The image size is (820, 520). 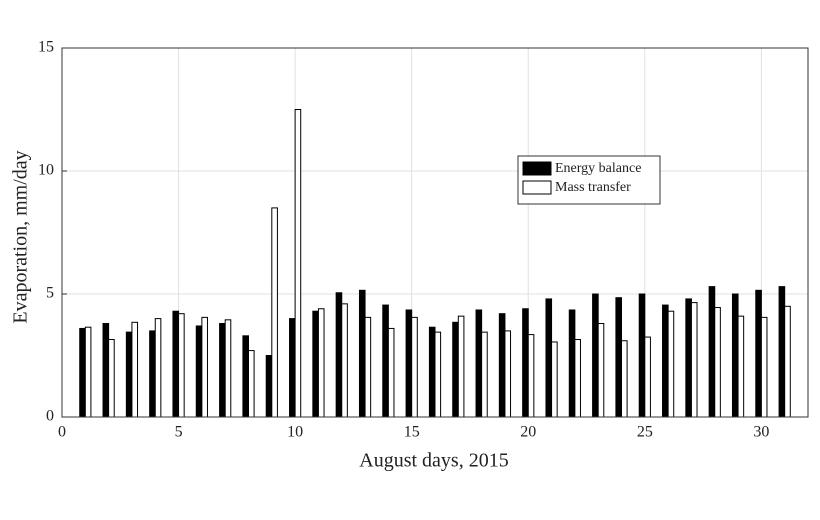 I want to click on legend-label: Energy balance, so click(x=598, y=168).